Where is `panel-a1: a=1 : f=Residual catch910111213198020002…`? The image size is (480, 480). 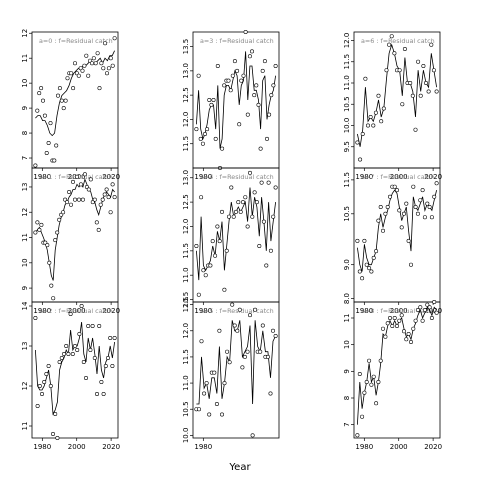
panel-a1: a=1 : f=Residual catch910111213198020002… is located at coordinates (70, 241).